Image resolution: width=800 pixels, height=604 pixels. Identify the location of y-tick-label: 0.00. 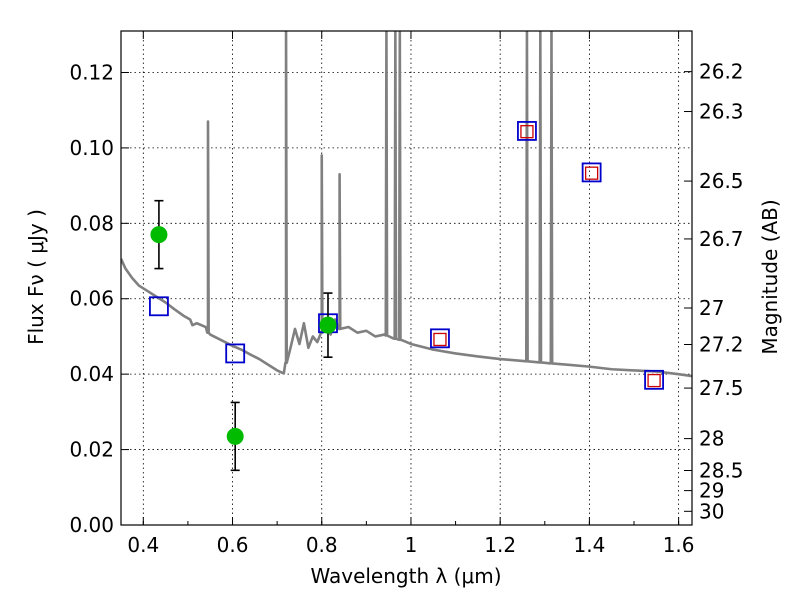
(91, 525).